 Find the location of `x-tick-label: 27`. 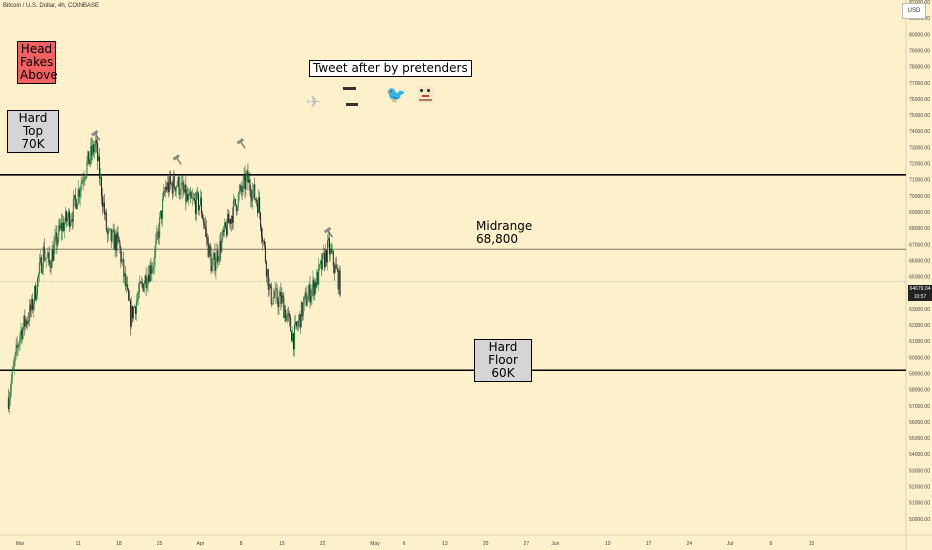

x-tick-label: 27 is located at coordinates (527, 544).